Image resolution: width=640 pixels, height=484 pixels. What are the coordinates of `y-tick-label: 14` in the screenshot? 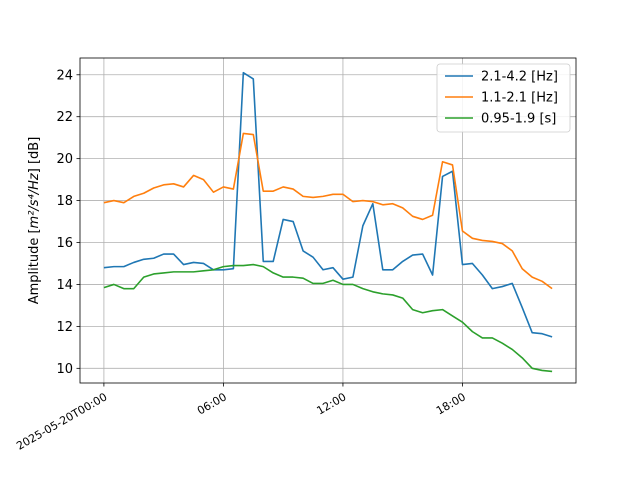 It's located at (64, 285).